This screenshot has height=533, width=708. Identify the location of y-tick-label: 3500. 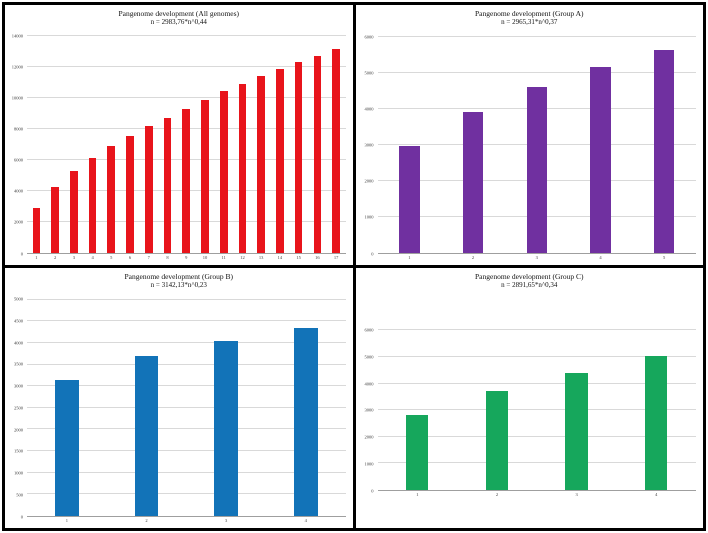
(18, 364).